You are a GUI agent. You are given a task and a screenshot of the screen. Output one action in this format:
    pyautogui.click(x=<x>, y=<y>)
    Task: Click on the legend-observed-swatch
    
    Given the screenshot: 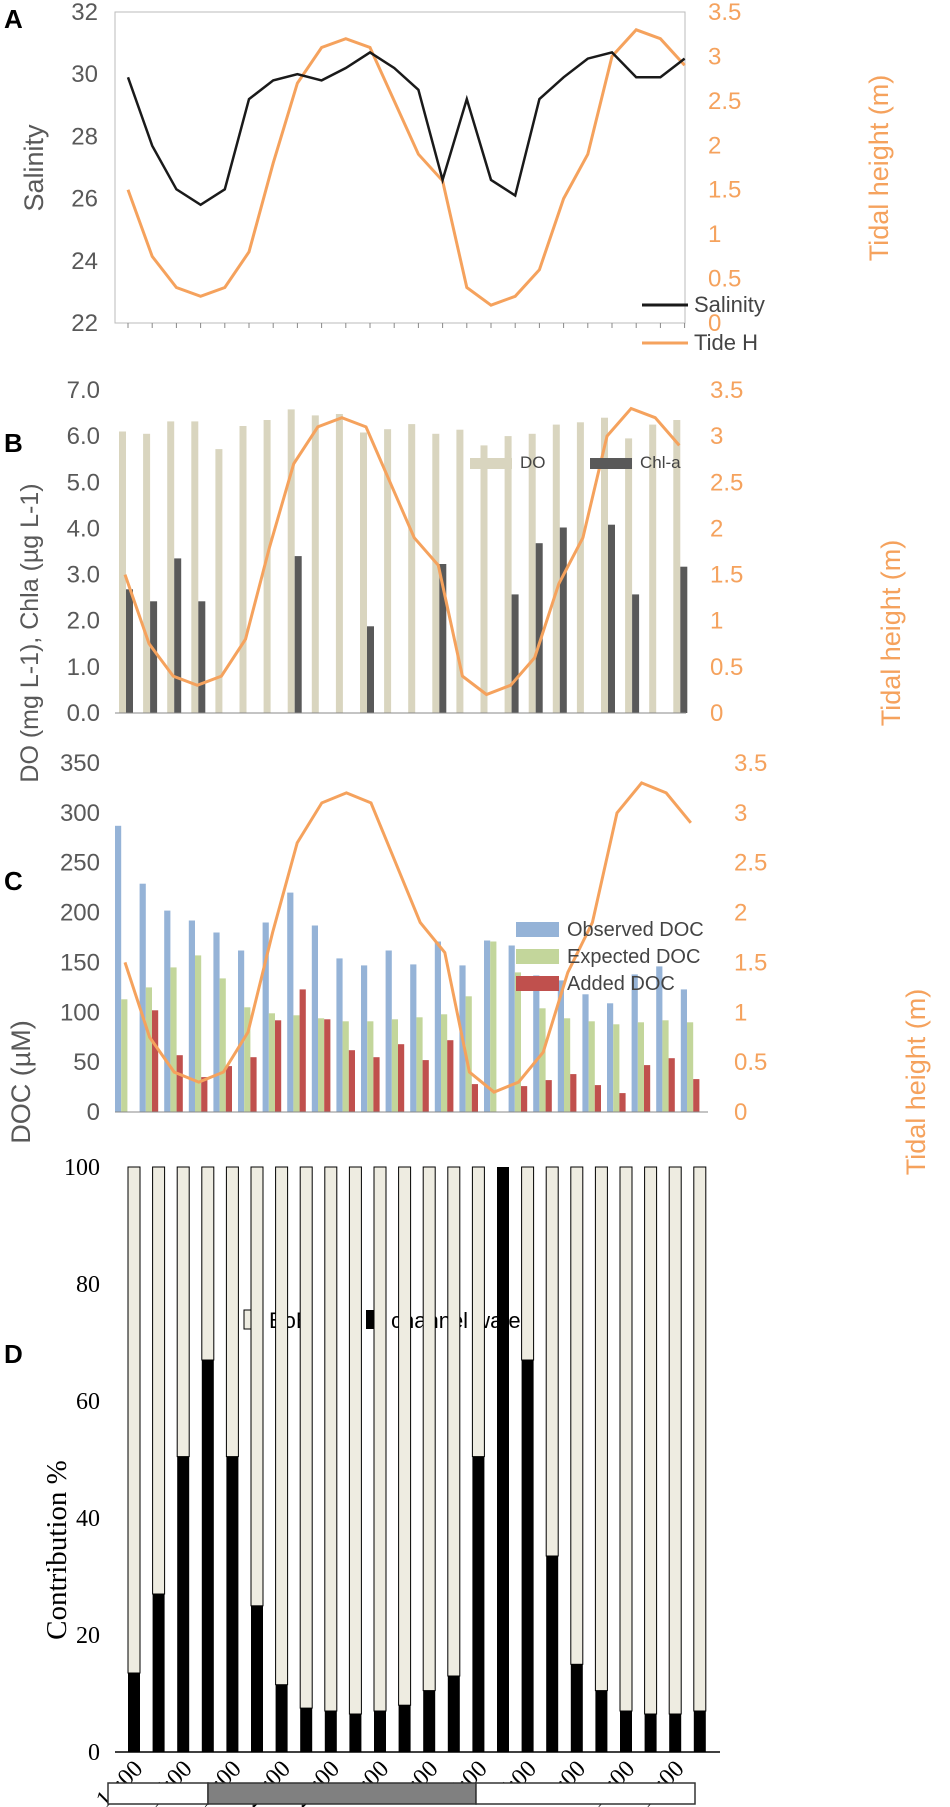 What is the action you would take?
    pyautogui.click(x=537, y=929)
    